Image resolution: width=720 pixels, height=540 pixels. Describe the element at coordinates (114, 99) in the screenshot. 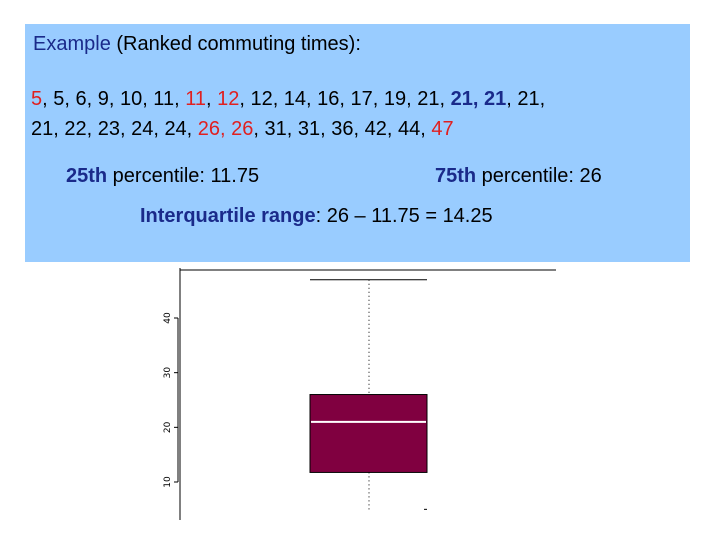

I see `data-segment: , 5, 6, 9, 10, 11,` at that location.